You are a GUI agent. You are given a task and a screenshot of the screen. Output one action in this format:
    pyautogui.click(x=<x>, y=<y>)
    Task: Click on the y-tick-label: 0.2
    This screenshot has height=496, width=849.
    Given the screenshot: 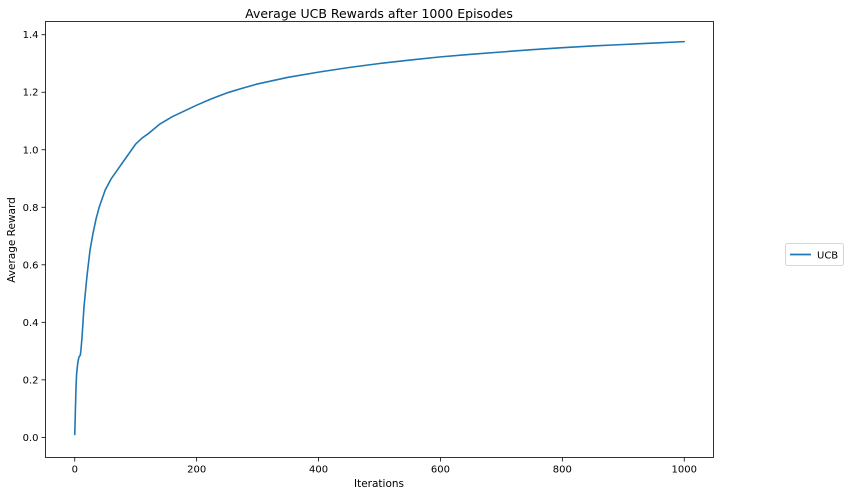 What is the action you would take?
    pyautogui.click(x=31, y=380)
    